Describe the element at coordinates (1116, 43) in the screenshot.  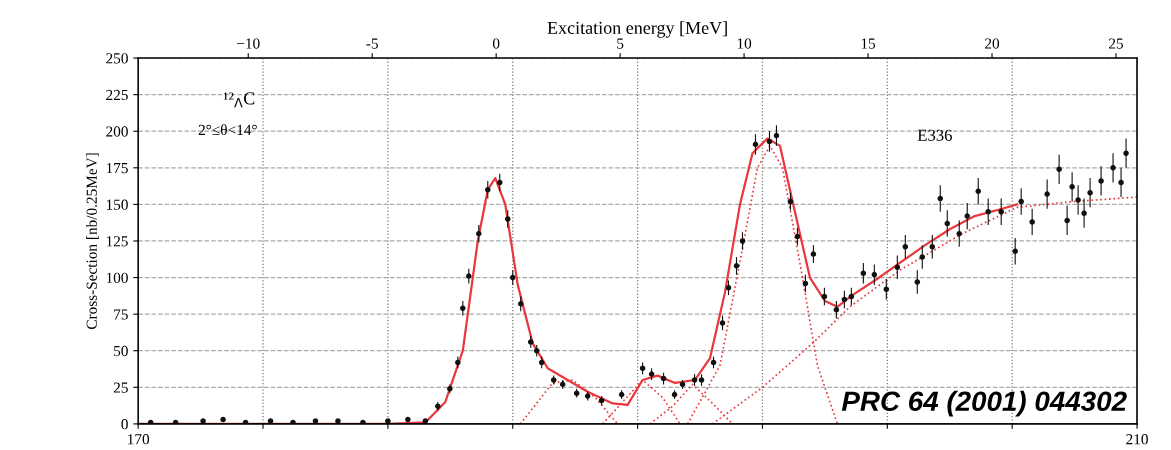
I see `x2-tick-label: 25` at that location.